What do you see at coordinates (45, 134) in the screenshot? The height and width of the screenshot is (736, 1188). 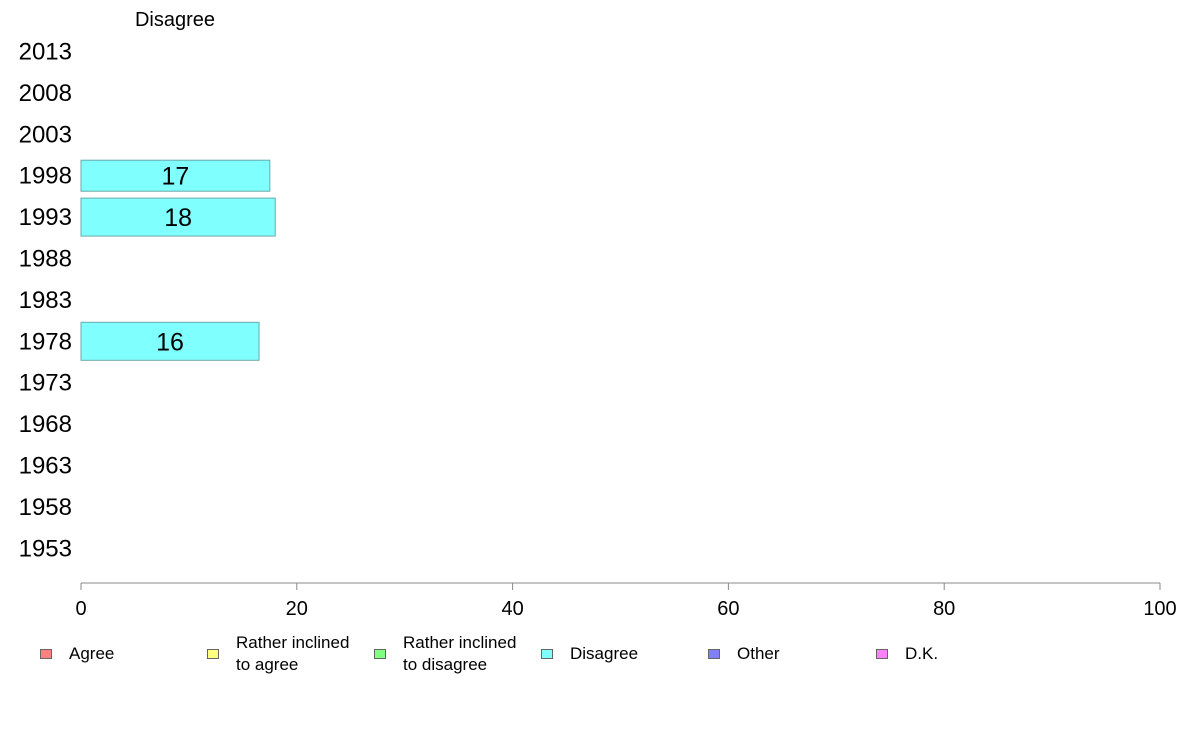 I see `y-tick-label: 2003` at bounding box center [45, 134].